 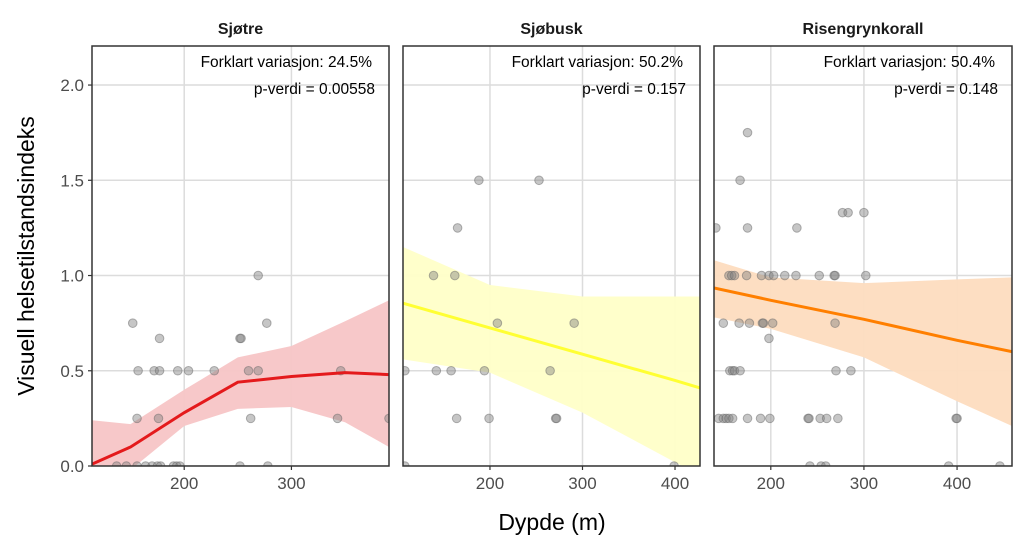 What do you see at coordinates (72, 276) in the screenshot?
I see `y-tick-label: 1.0` at bounding box center [72, 276].